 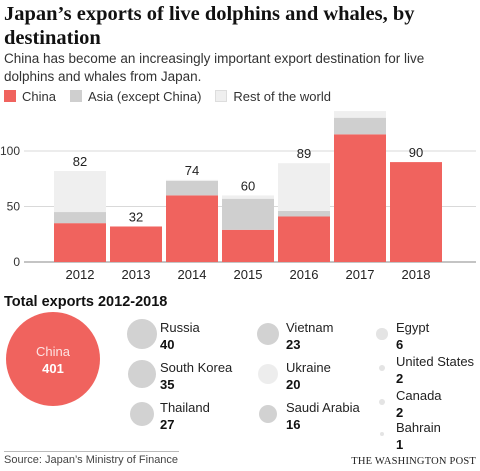 What do you see at coordinates (91, 451) in the screenshot?
I see `footer-rule` at bounding box center [91, 451].